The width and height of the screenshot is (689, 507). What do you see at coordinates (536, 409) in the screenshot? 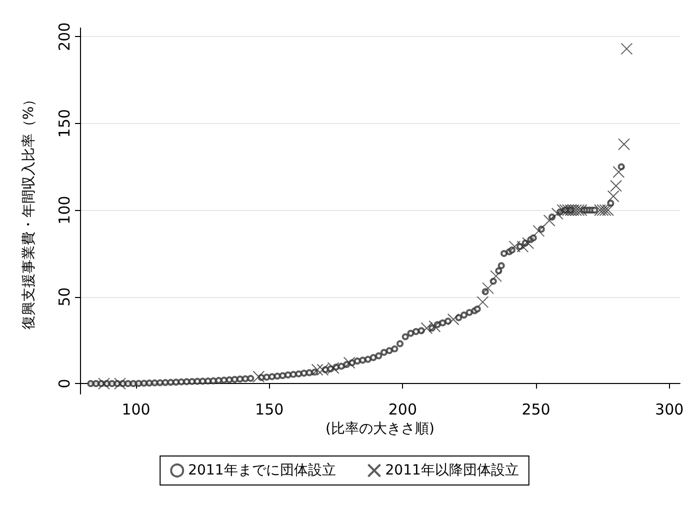
I see `x-tick-label: 250` at bounding box center [536, 409].